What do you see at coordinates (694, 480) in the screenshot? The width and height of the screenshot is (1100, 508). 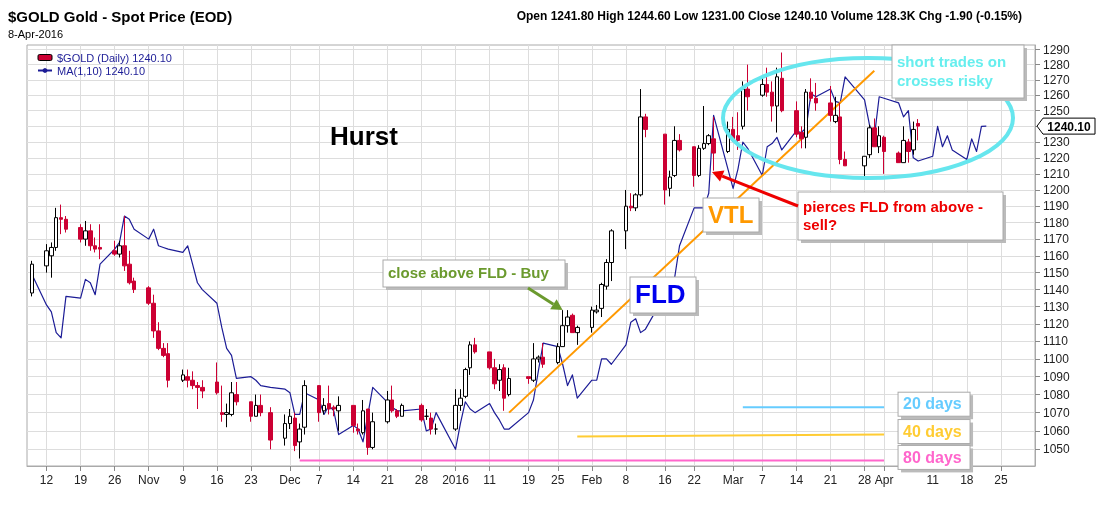 I see `x-tick-label: 22` at bounding box center [694, 480].